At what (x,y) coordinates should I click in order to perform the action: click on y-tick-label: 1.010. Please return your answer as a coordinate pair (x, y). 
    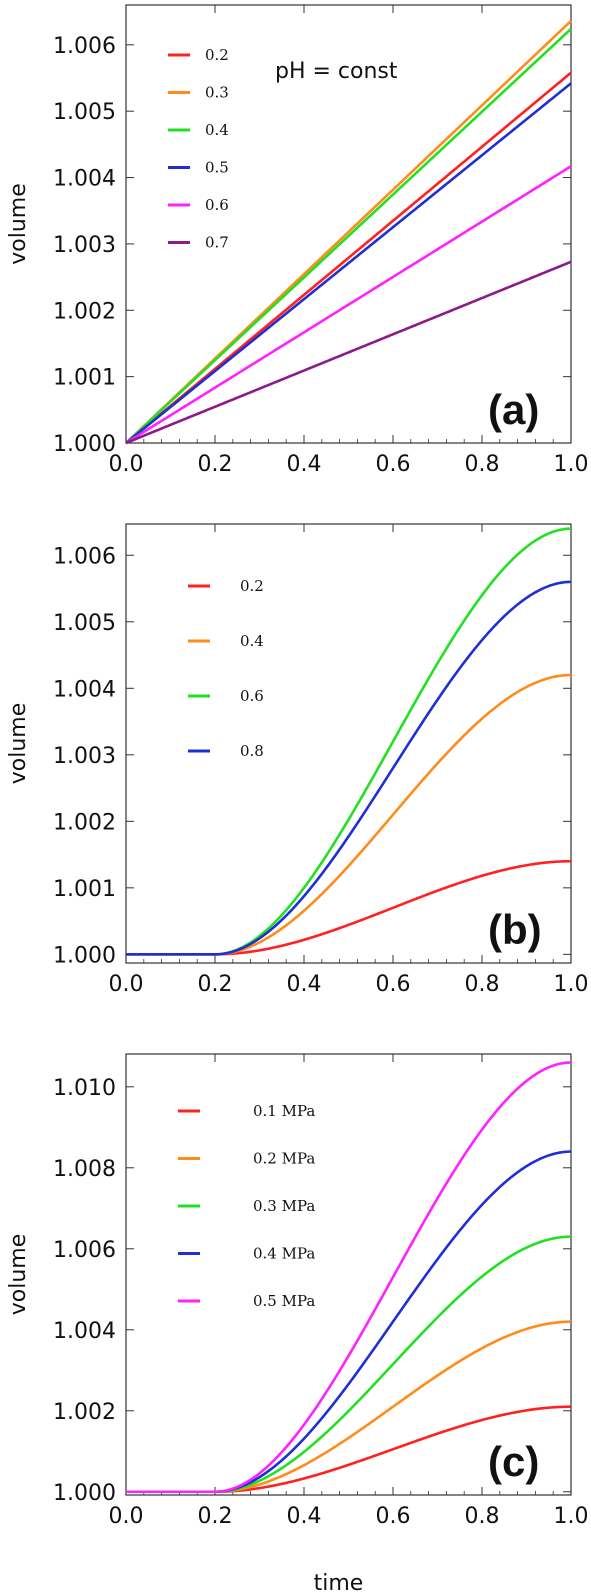
    Looking at the image, I should click on (84, 1088).